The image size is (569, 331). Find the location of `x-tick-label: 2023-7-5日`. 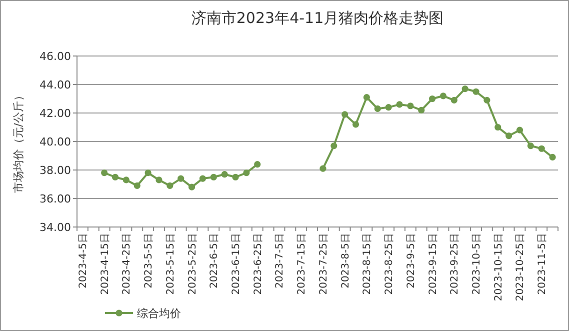

x-tick-label: 2023-7-5日 is located at coordinates (280, 260).